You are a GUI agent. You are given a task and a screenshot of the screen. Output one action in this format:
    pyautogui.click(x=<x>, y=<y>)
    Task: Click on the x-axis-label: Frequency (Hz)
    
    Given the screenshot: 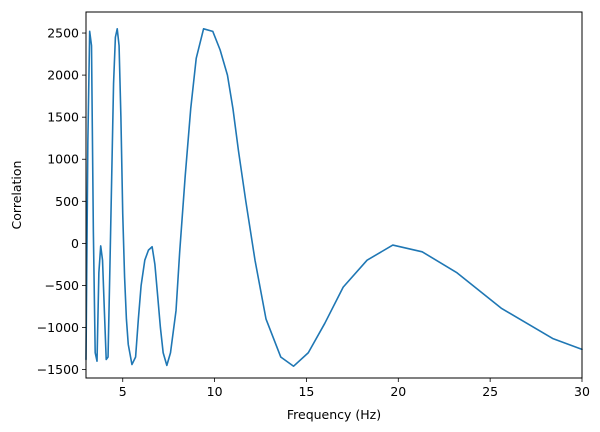 What is the action you would take?
    pyautogui.click(x=334, y=414)
    